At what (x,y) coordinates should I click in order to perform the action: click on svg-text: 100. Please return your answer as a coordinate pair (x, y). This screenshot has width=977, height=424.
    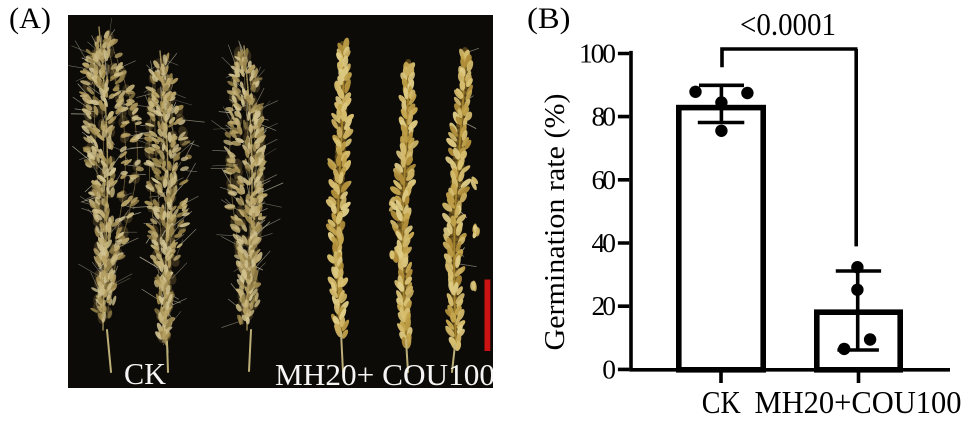
    Looking at the image, I should click on (597, 53).